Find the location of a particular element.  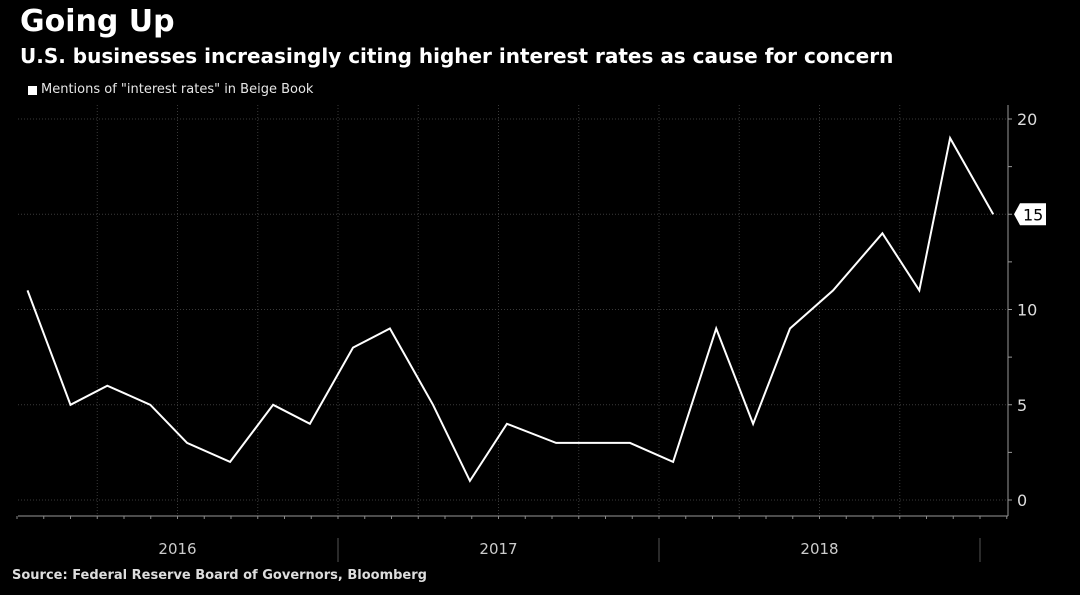

y-tick-label: 0 is located at coordinates (1022, 500).